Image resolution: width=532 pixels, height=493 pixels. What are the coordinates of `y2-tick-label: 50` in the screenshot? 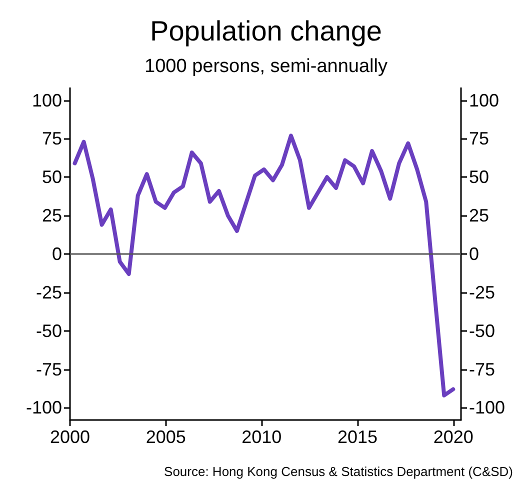 It's located at (479, 177).